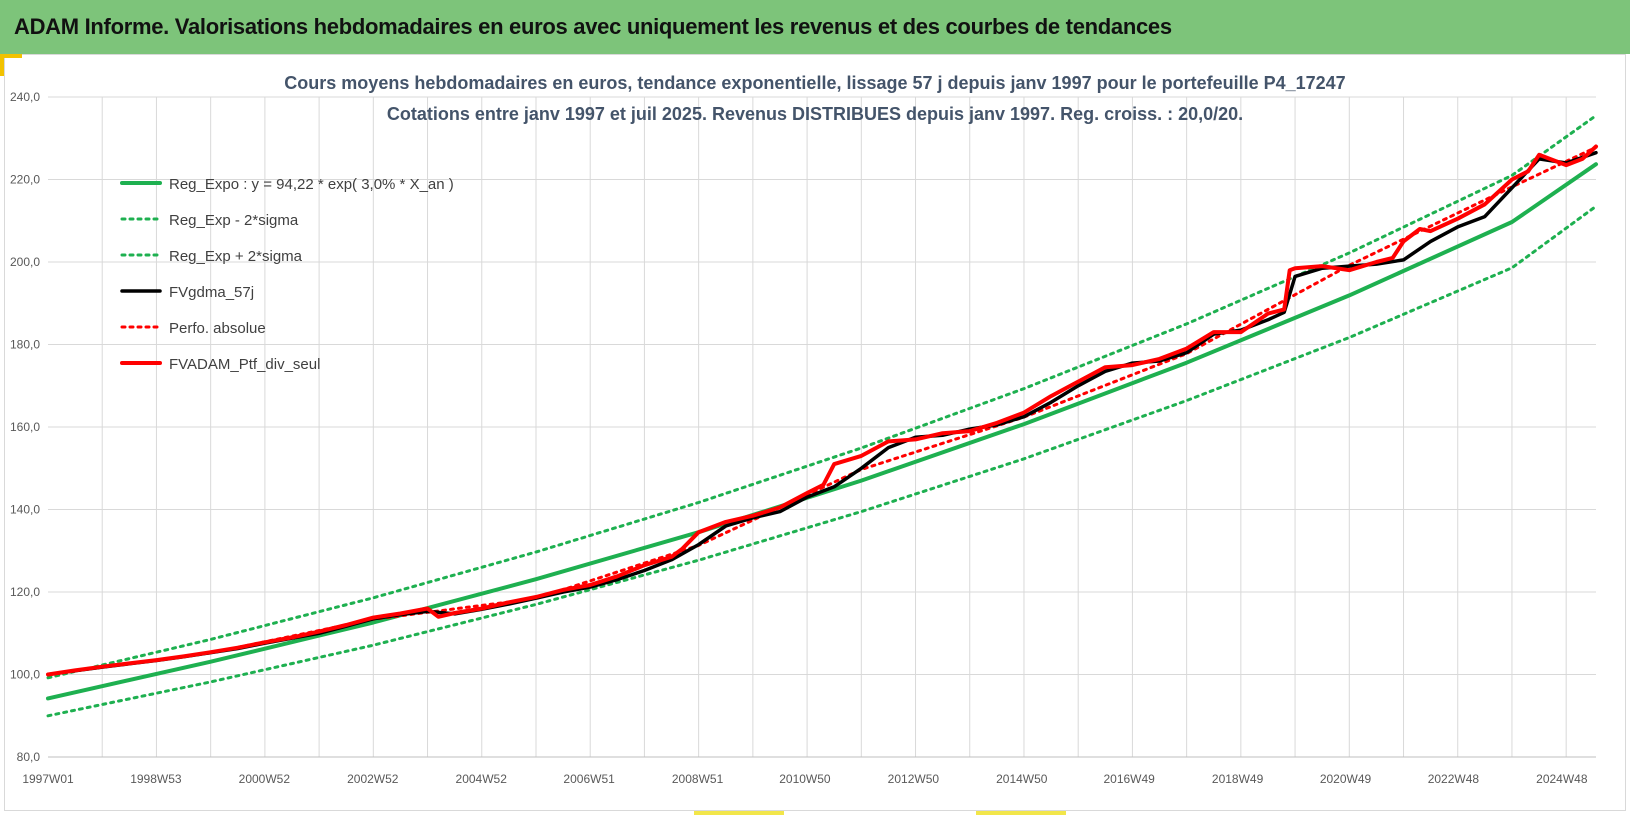  What do you see at coordinates (805, 779) in the screenshot?
I see `x-tick-label: 2010W50` at bounding box center [805, 779].